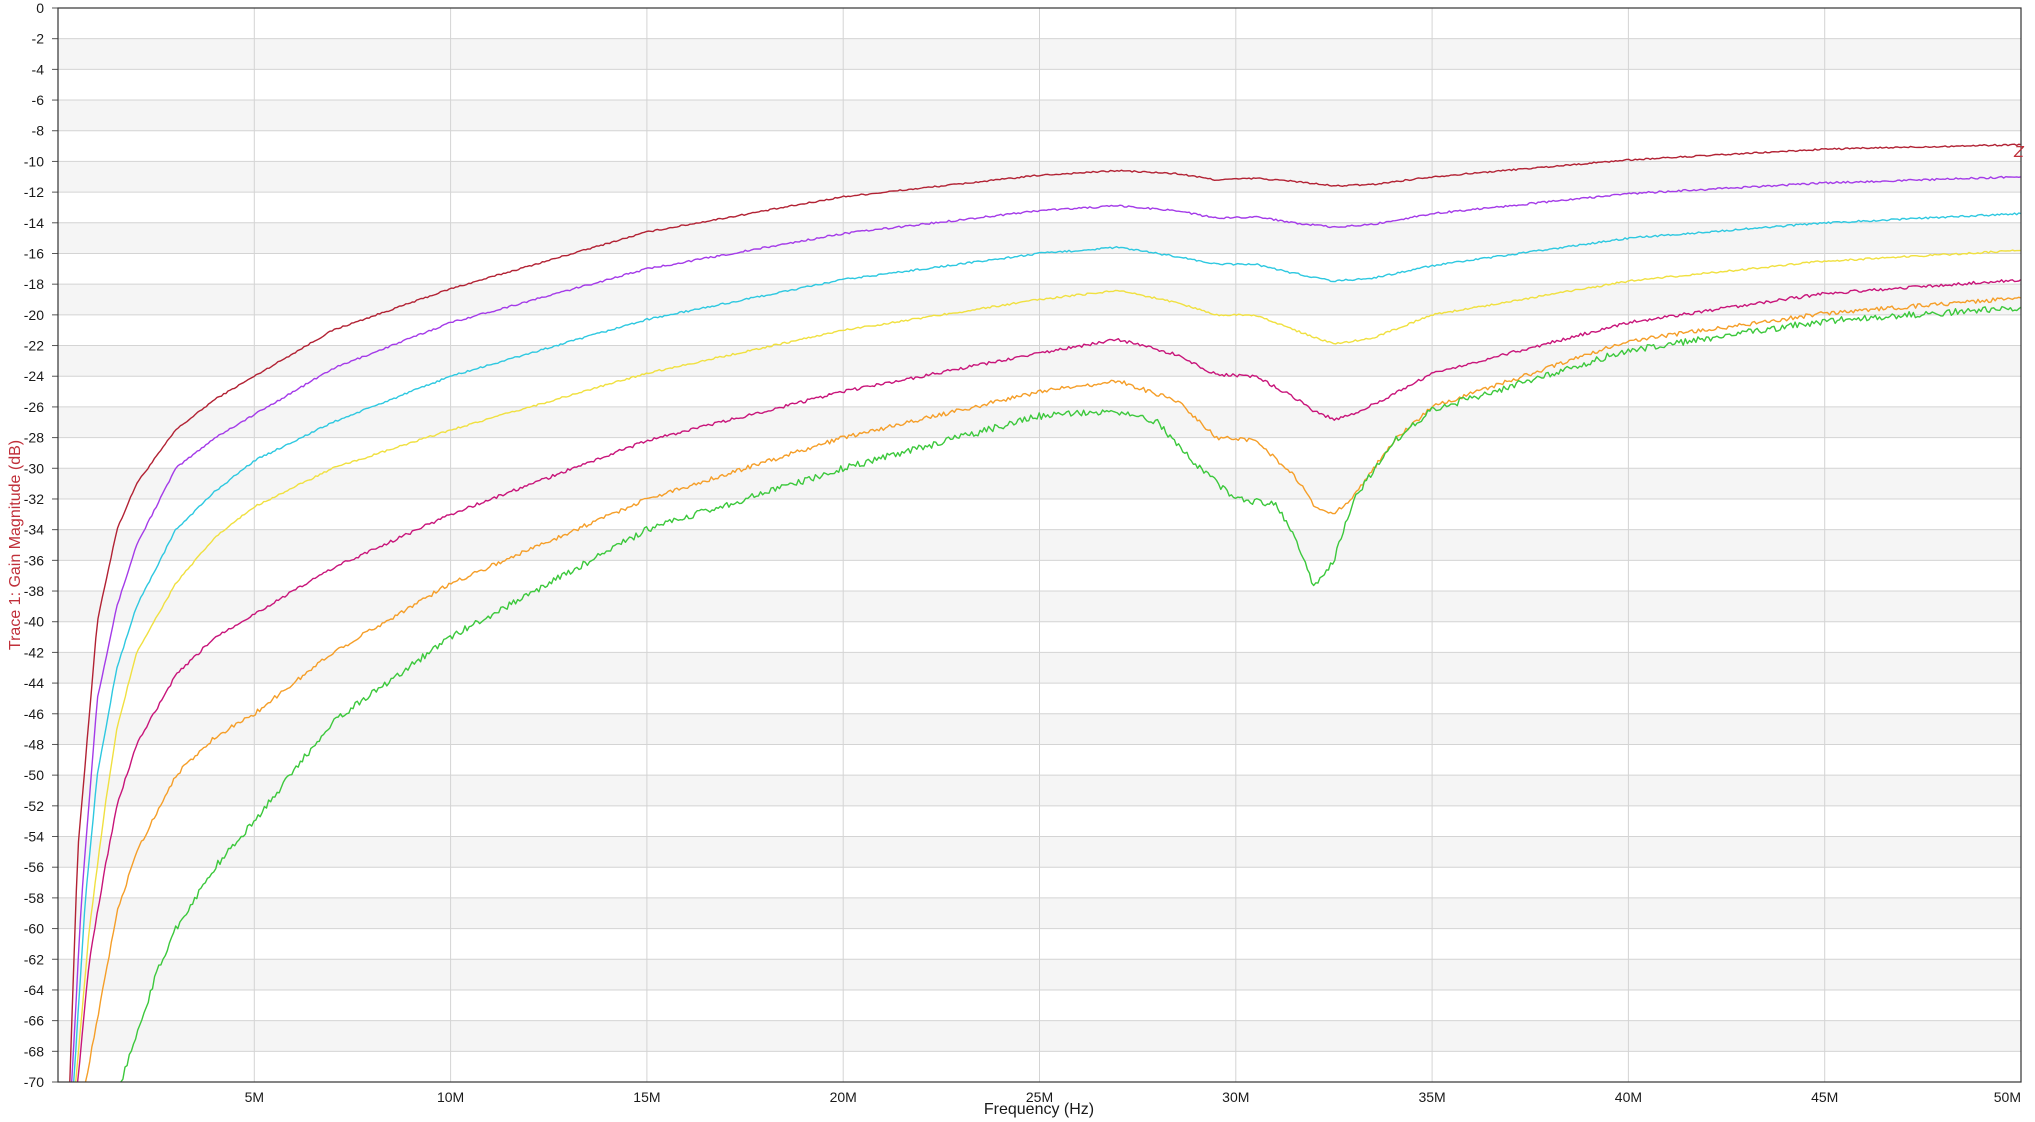  I want to click on y-tick-label: -42, so click(34, 652).